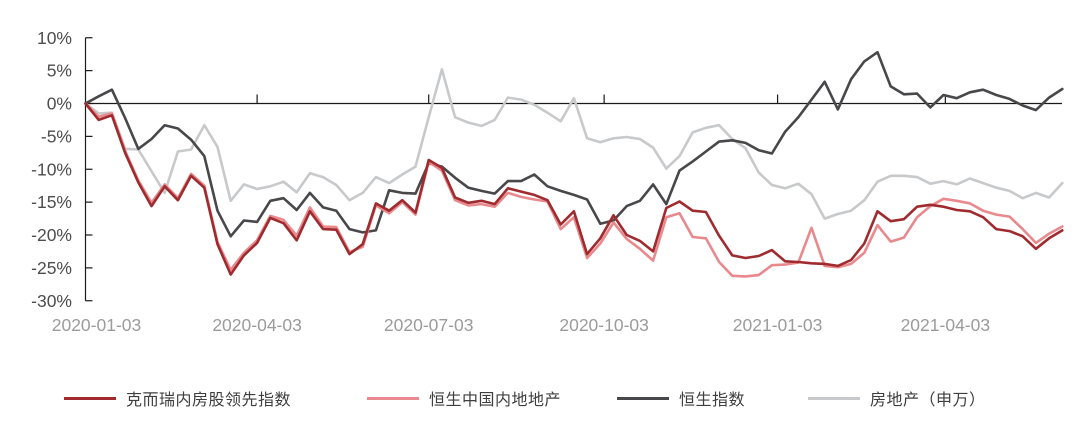  I want to click on y-tick-label: -10%, so click(51, 169).